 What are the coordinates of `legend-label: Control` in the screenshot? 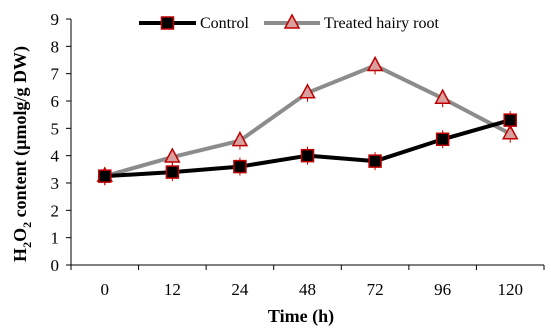 It's located at (224, 23).